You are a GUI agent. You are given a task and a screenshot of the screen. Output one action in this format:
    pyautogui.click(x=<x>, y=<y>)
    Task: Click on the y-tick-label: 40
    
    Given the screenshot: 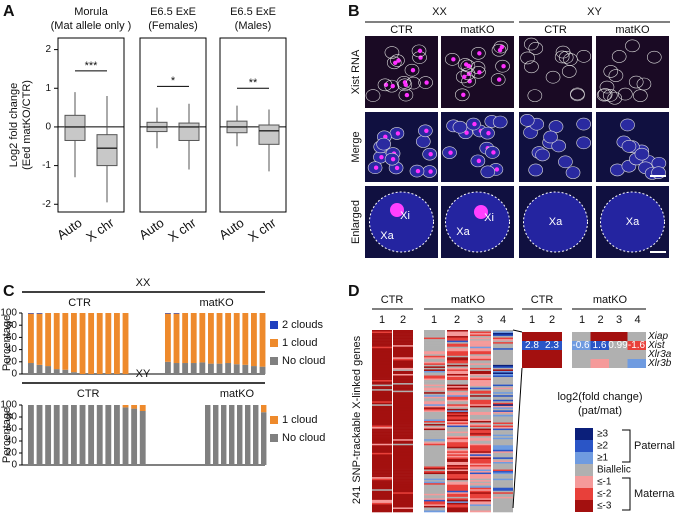 What is the action you would take?
    pyautogui.click(x=12, y=349)
    